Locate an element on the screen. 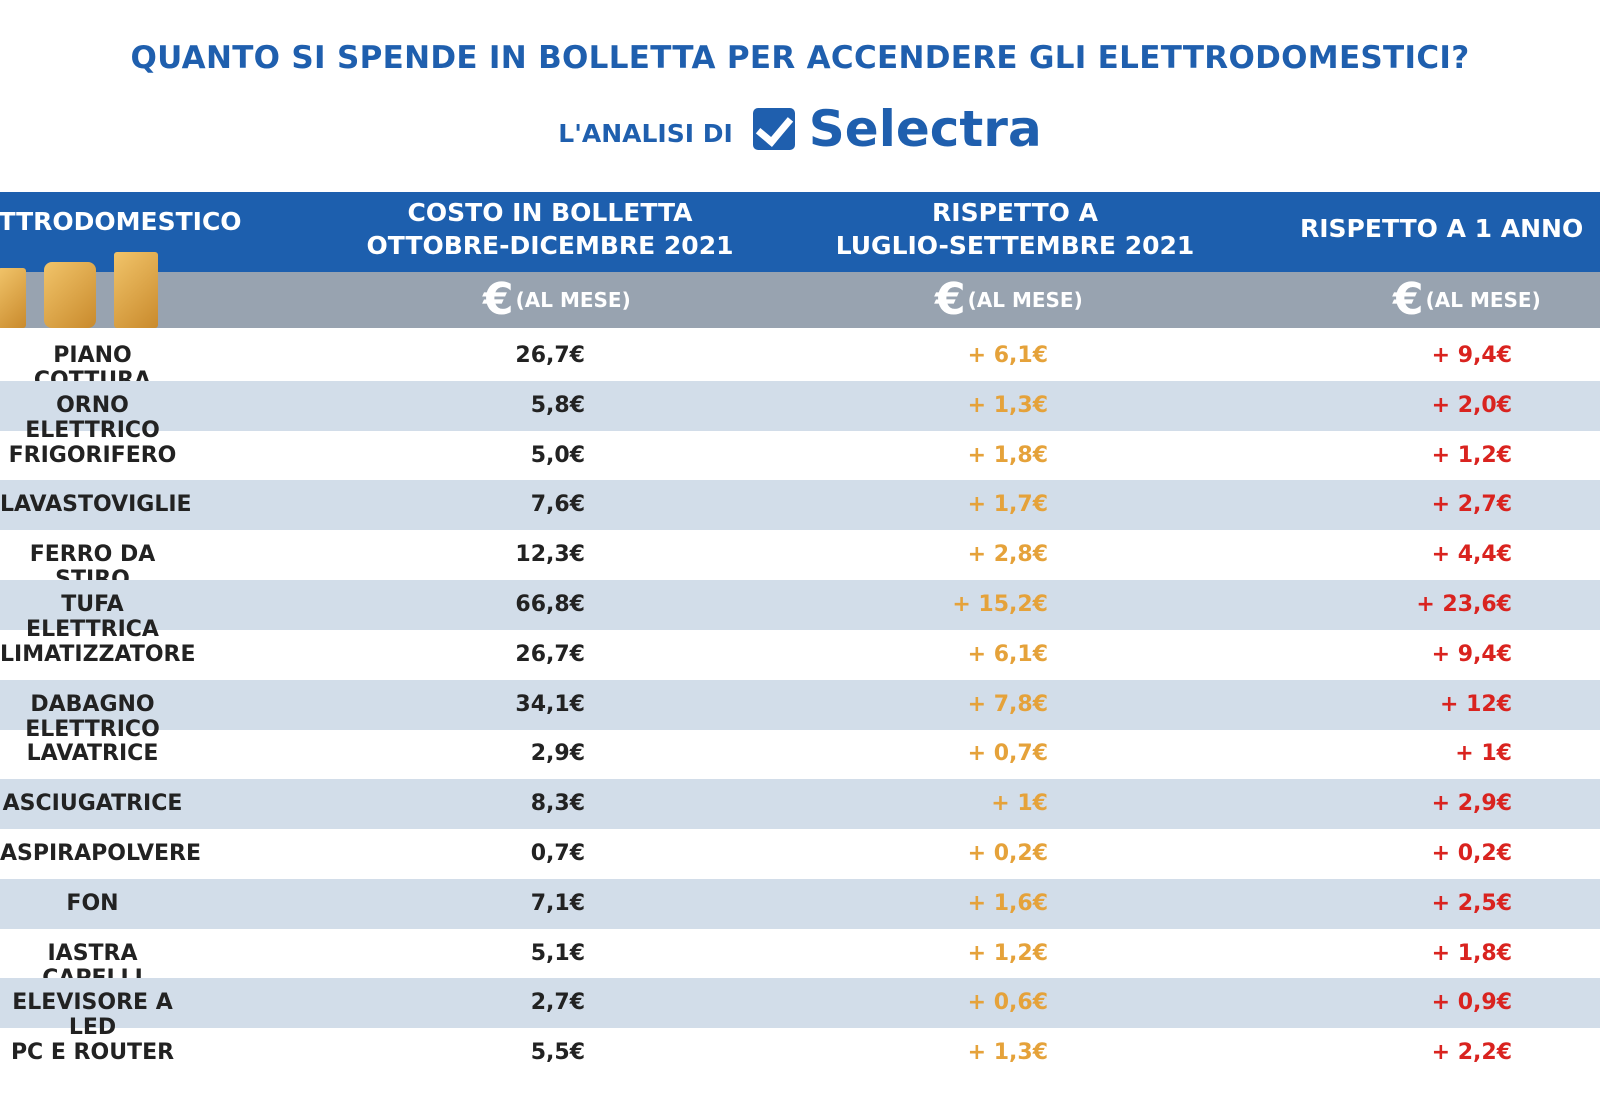 The width and height of the screenshot is (1600, 1100). checkmark-icon is located at coordinates (773, 129).